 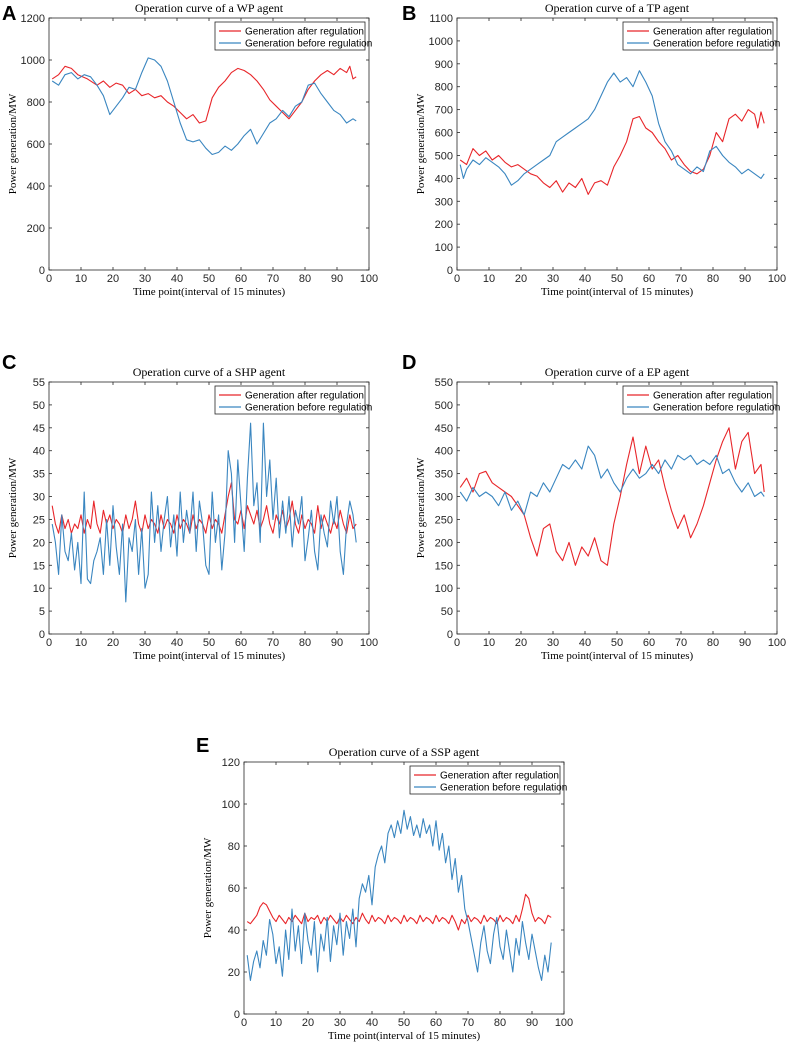 I want to click on y-tick-label: 800, so click(x=36, y=103).